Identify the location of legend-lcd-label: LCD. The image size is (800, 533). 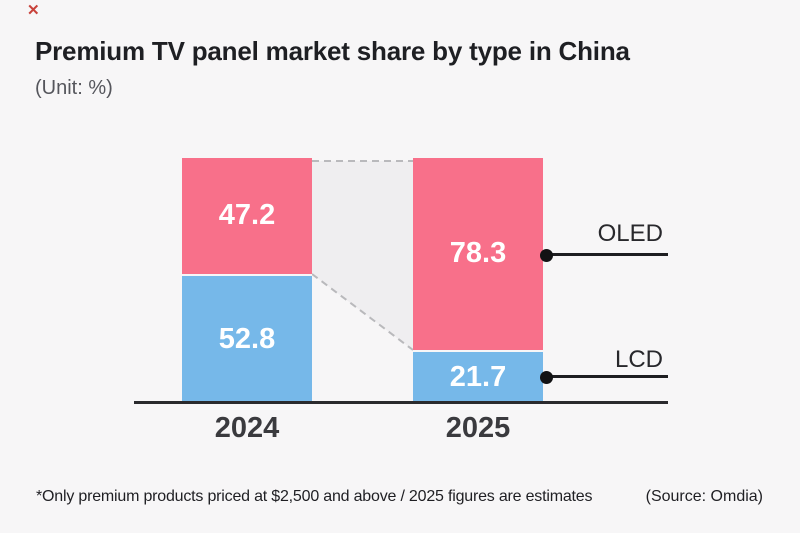
(638, 359).